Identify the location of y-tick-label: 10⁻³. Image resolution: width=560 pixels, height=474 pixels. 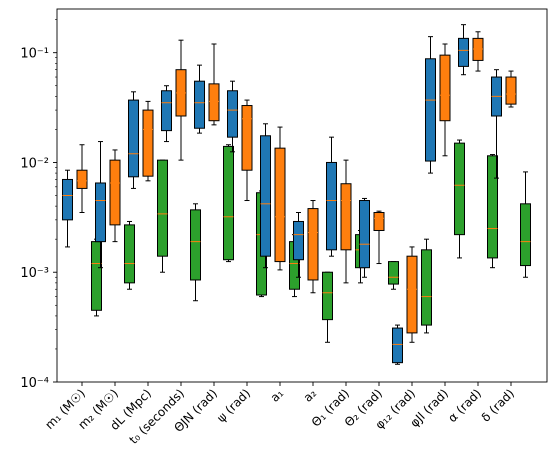
(34, 273).